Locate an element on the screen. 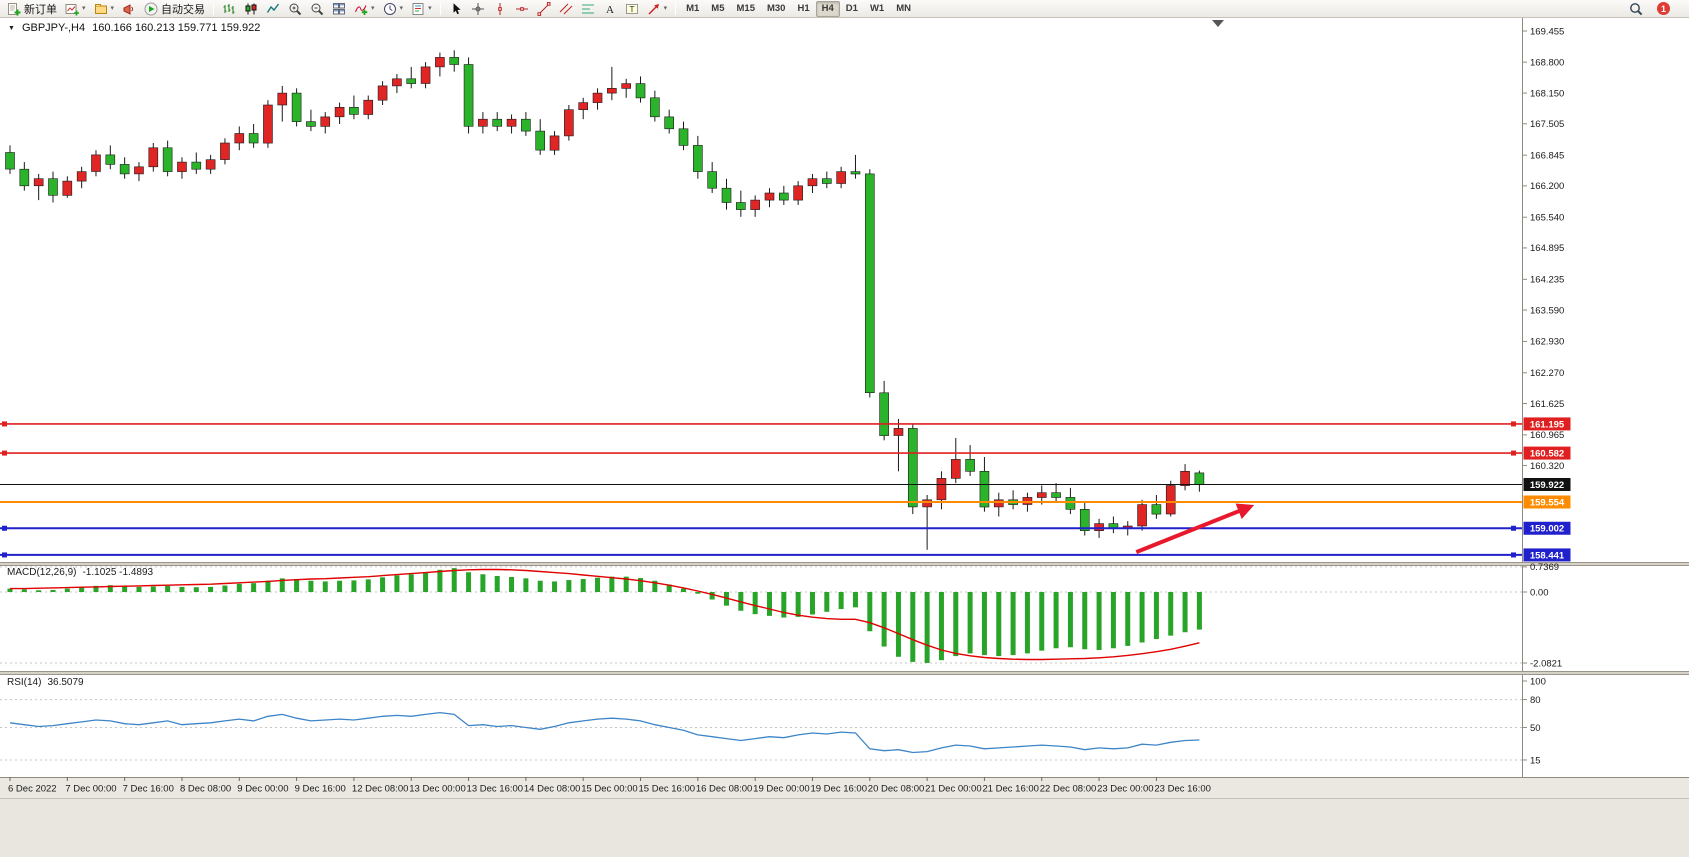  equidistant-channel-button is located at coordinates (566, 9).